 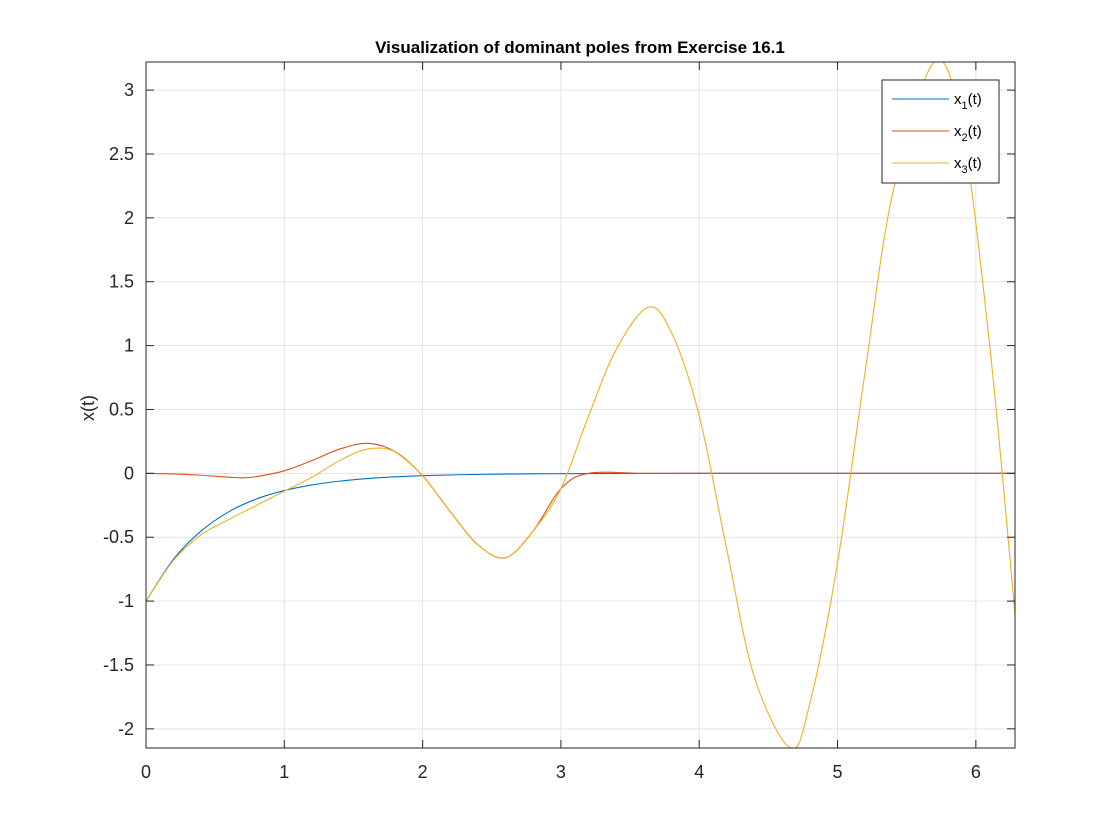 What do you see at coordinates (940, 131) in the screenshot?
I see `legend: x1(t)x2(t)x3(t)` at bounding box center [940, 131].